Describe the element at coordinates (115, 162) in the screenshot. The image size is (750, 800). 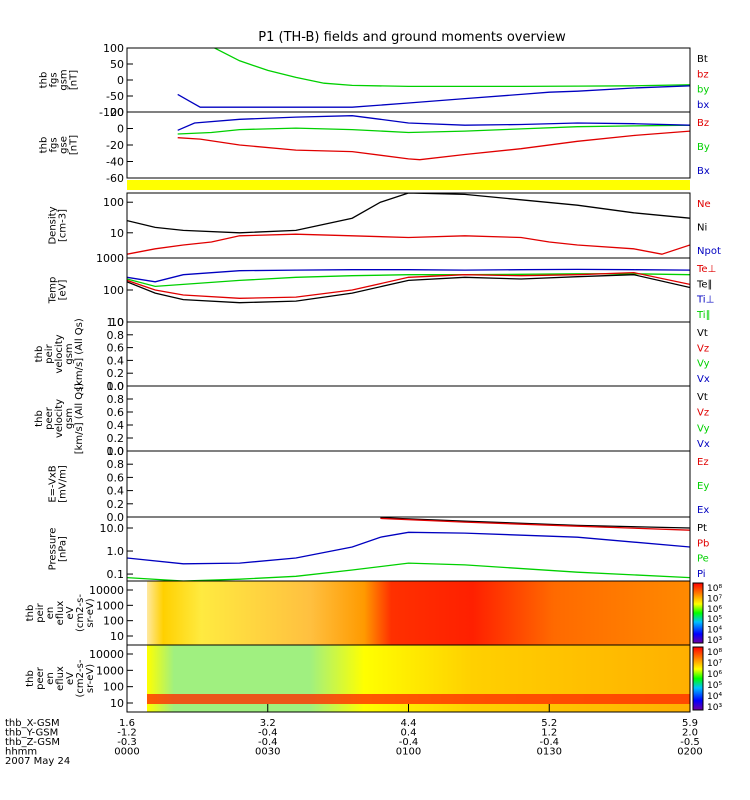
I see `y-tick-label: -40` at that location.